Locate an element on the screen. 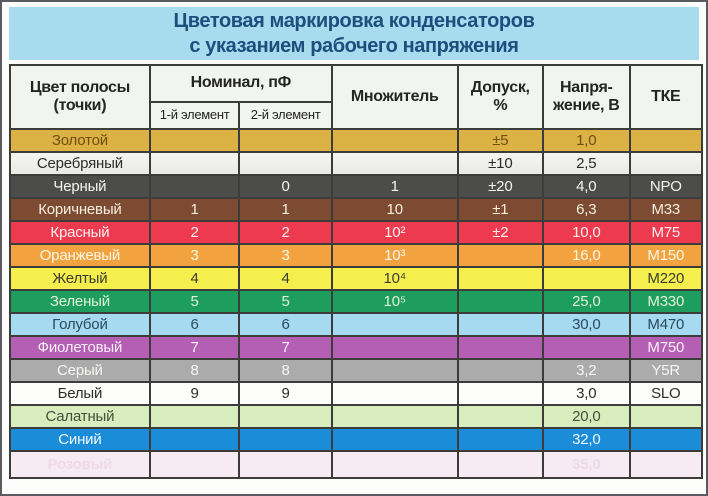 Image resolution: width=708 pixels, height=496 pixels. header-tolerance: Допуск, % is located at coordinates (500, 97).